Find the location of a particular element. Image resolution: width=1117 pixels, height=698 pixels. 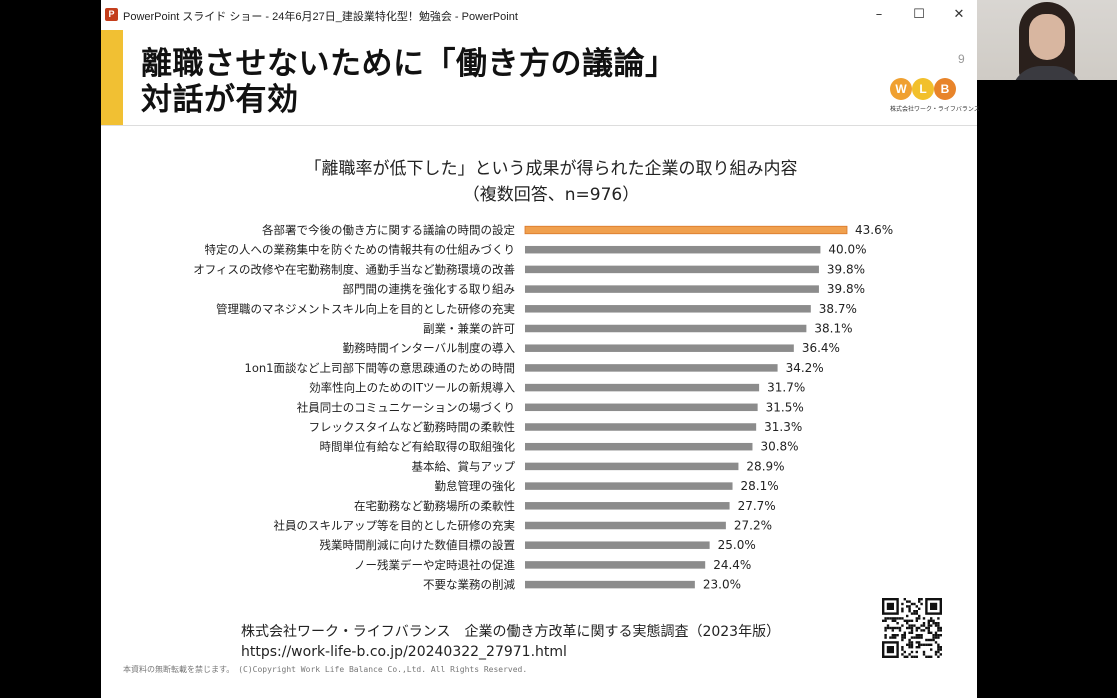

category-label: 勤務時間インターバル制度の導入 is located at coordinates (429, 348).